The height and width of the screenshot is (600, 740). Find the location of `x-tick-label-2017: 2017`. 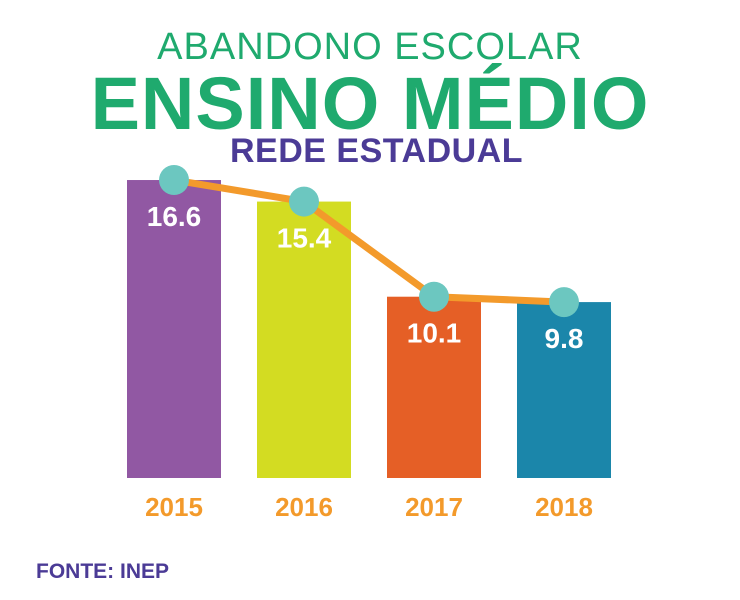

x-tick-label-2017: 2017 is located at coordinates (434, 507).